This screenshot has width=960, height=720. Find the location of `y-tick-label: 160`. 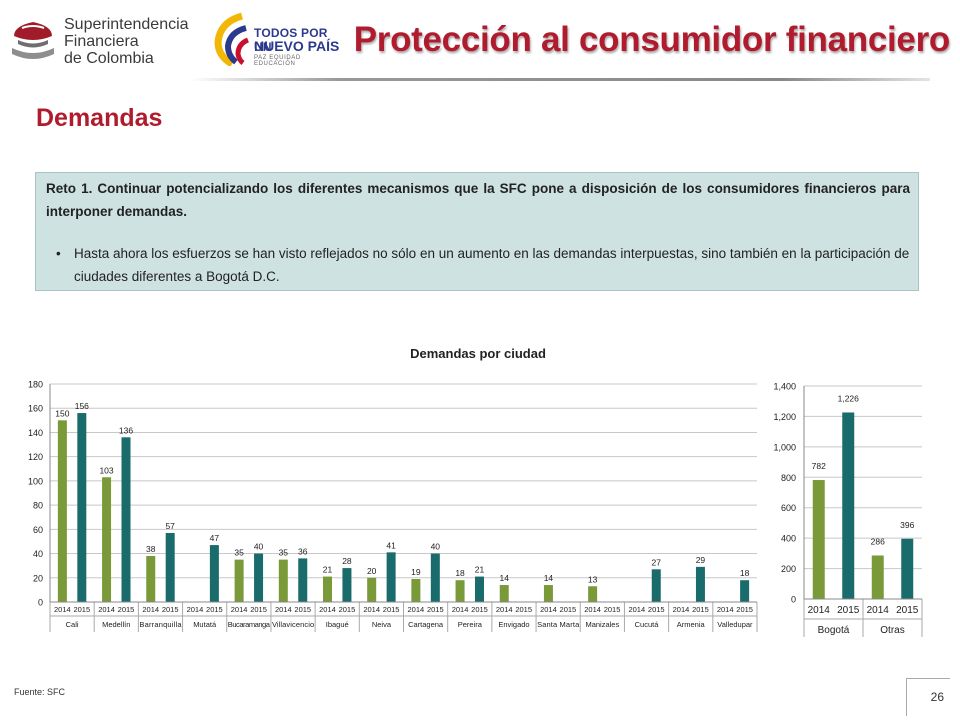

y-tick-label: 160 is located at coordinates (35, 409).